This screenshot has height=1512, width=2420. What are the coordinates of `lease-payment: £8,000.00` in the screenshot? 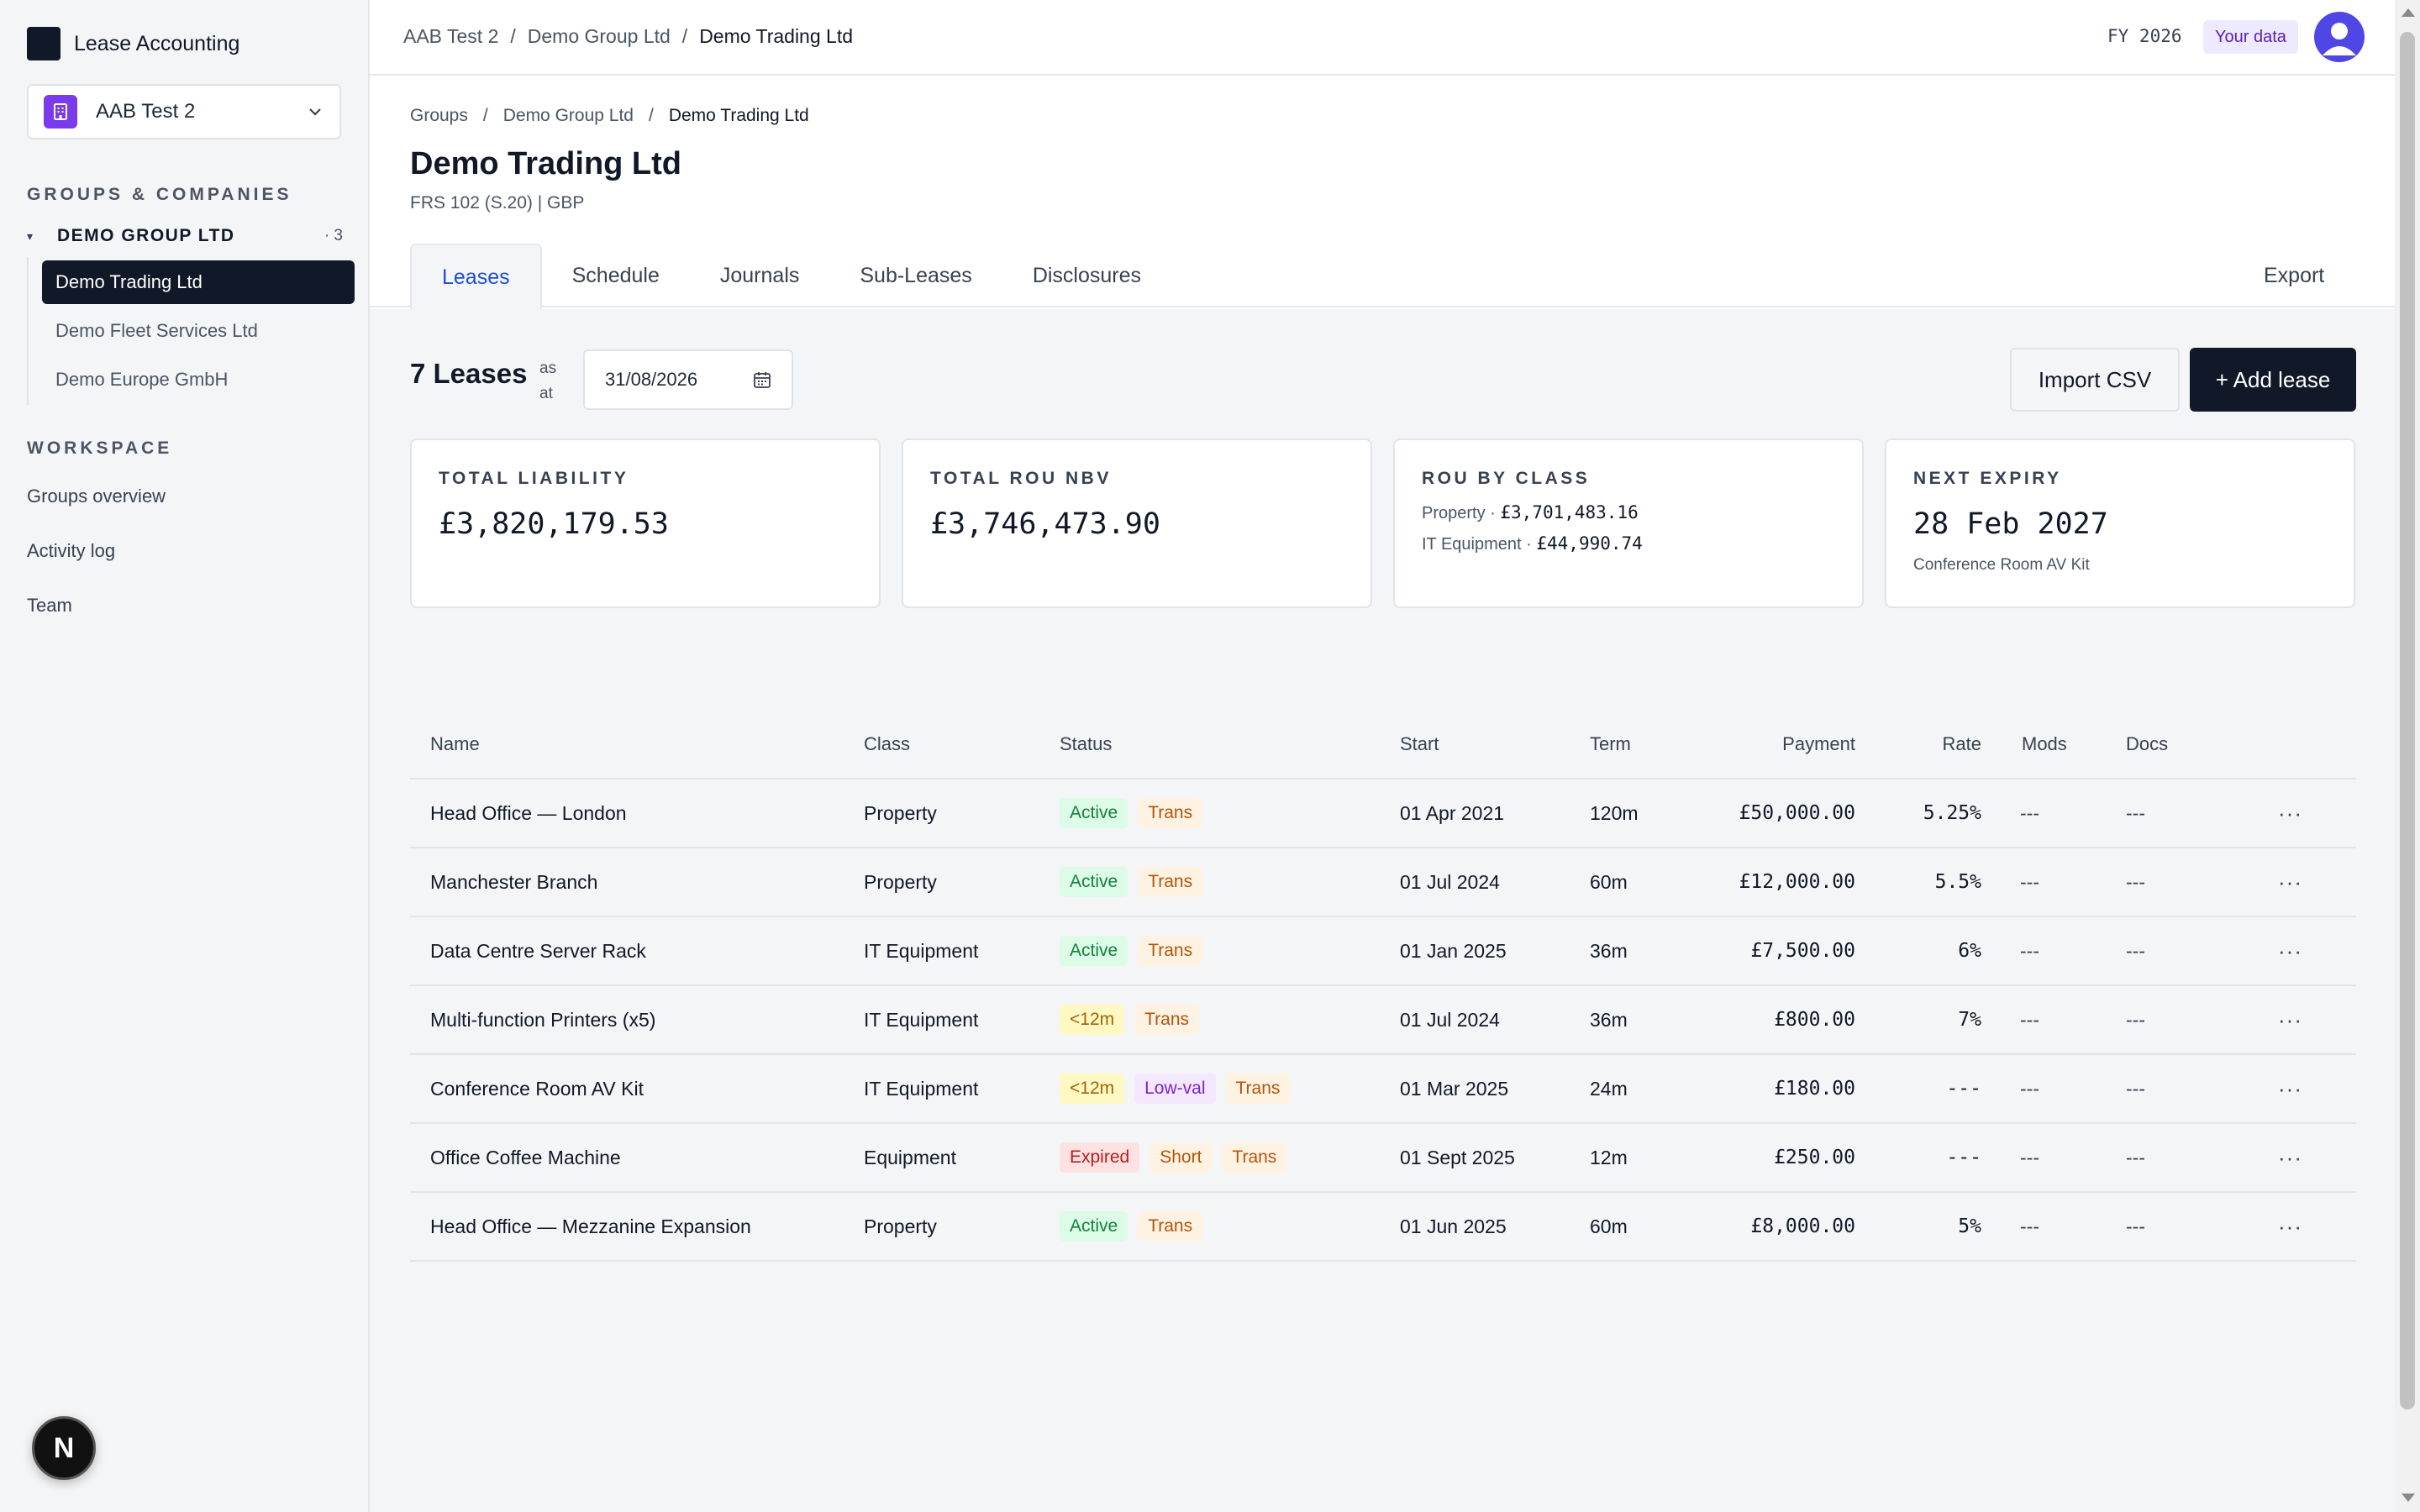 It's located at (1802, 1226).